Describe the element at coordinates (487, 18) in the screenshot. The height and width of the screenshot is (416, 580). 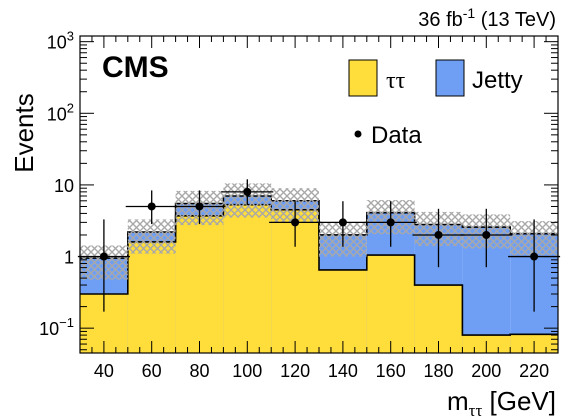
I see `lumi-label: 36 fb-1 (13 TeV)` at that location.